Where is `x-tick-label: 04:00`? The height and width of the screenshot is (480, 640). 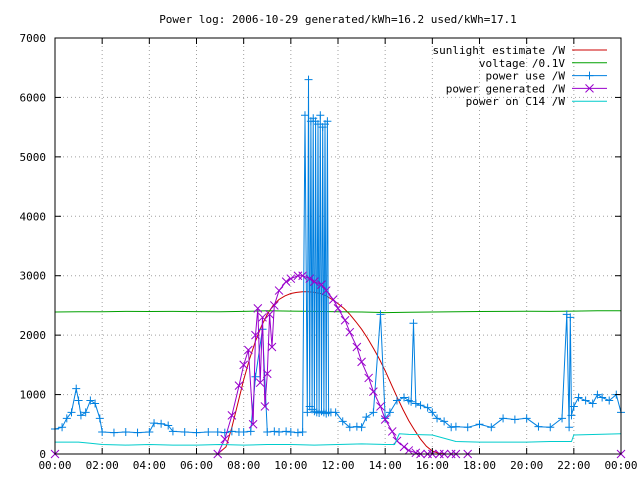 x-tick-label: 04:00 is located at coordinates (149, 465).